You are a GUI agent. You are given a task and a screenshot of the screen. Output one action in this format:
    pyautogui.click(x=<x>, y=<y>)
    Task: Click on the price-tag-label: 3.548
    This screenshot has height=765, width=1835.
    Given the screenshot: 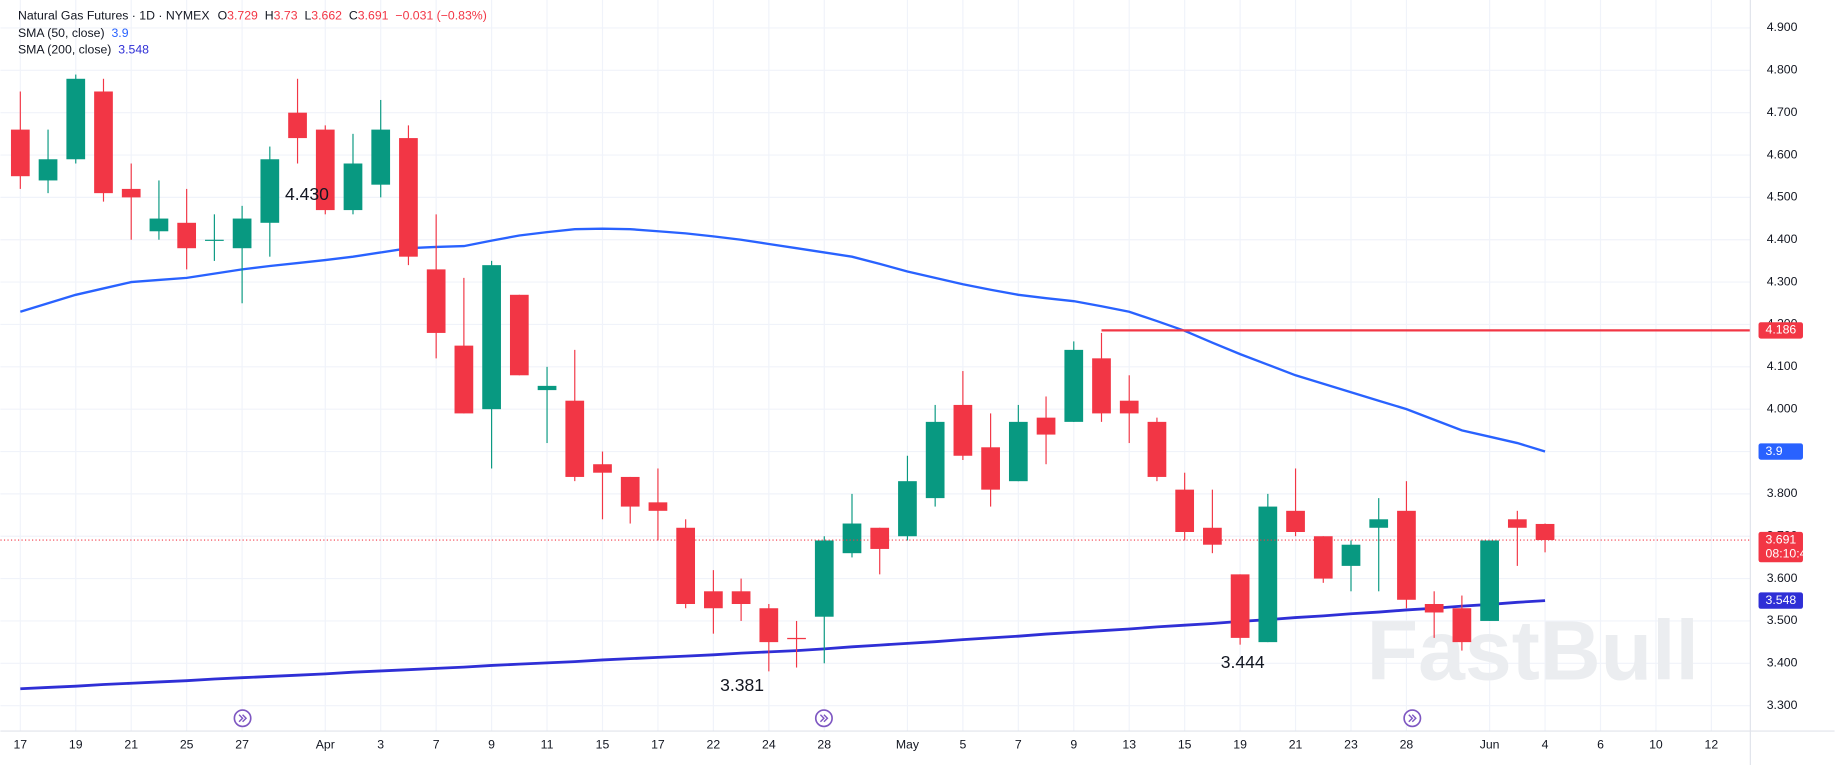 What is the action you would take?
    pyautogui.click(x=1781, y=600)
    